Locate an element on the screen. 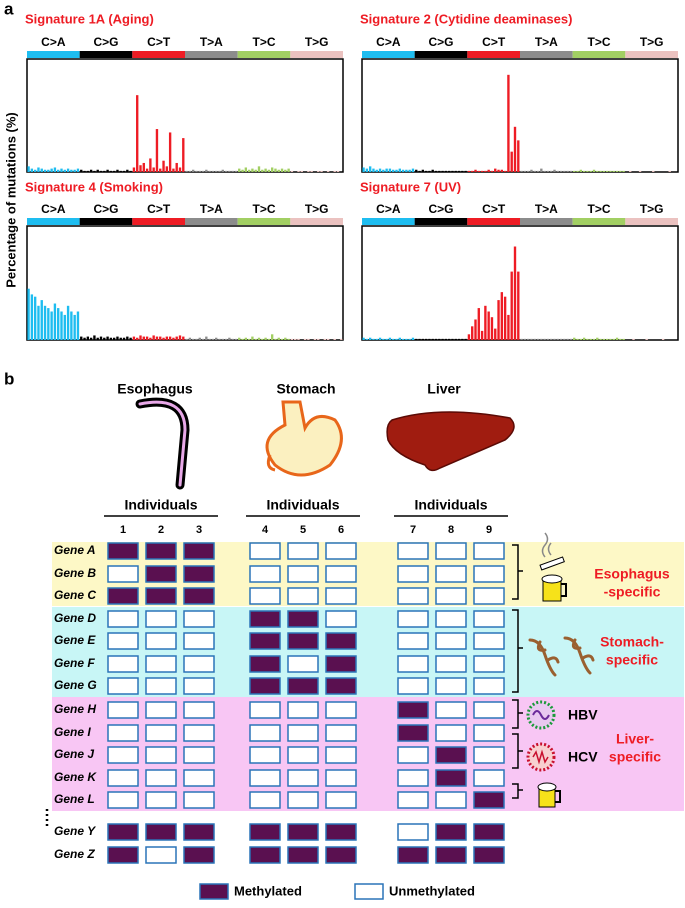  panel-label: b is located at coordinates (9, 378).